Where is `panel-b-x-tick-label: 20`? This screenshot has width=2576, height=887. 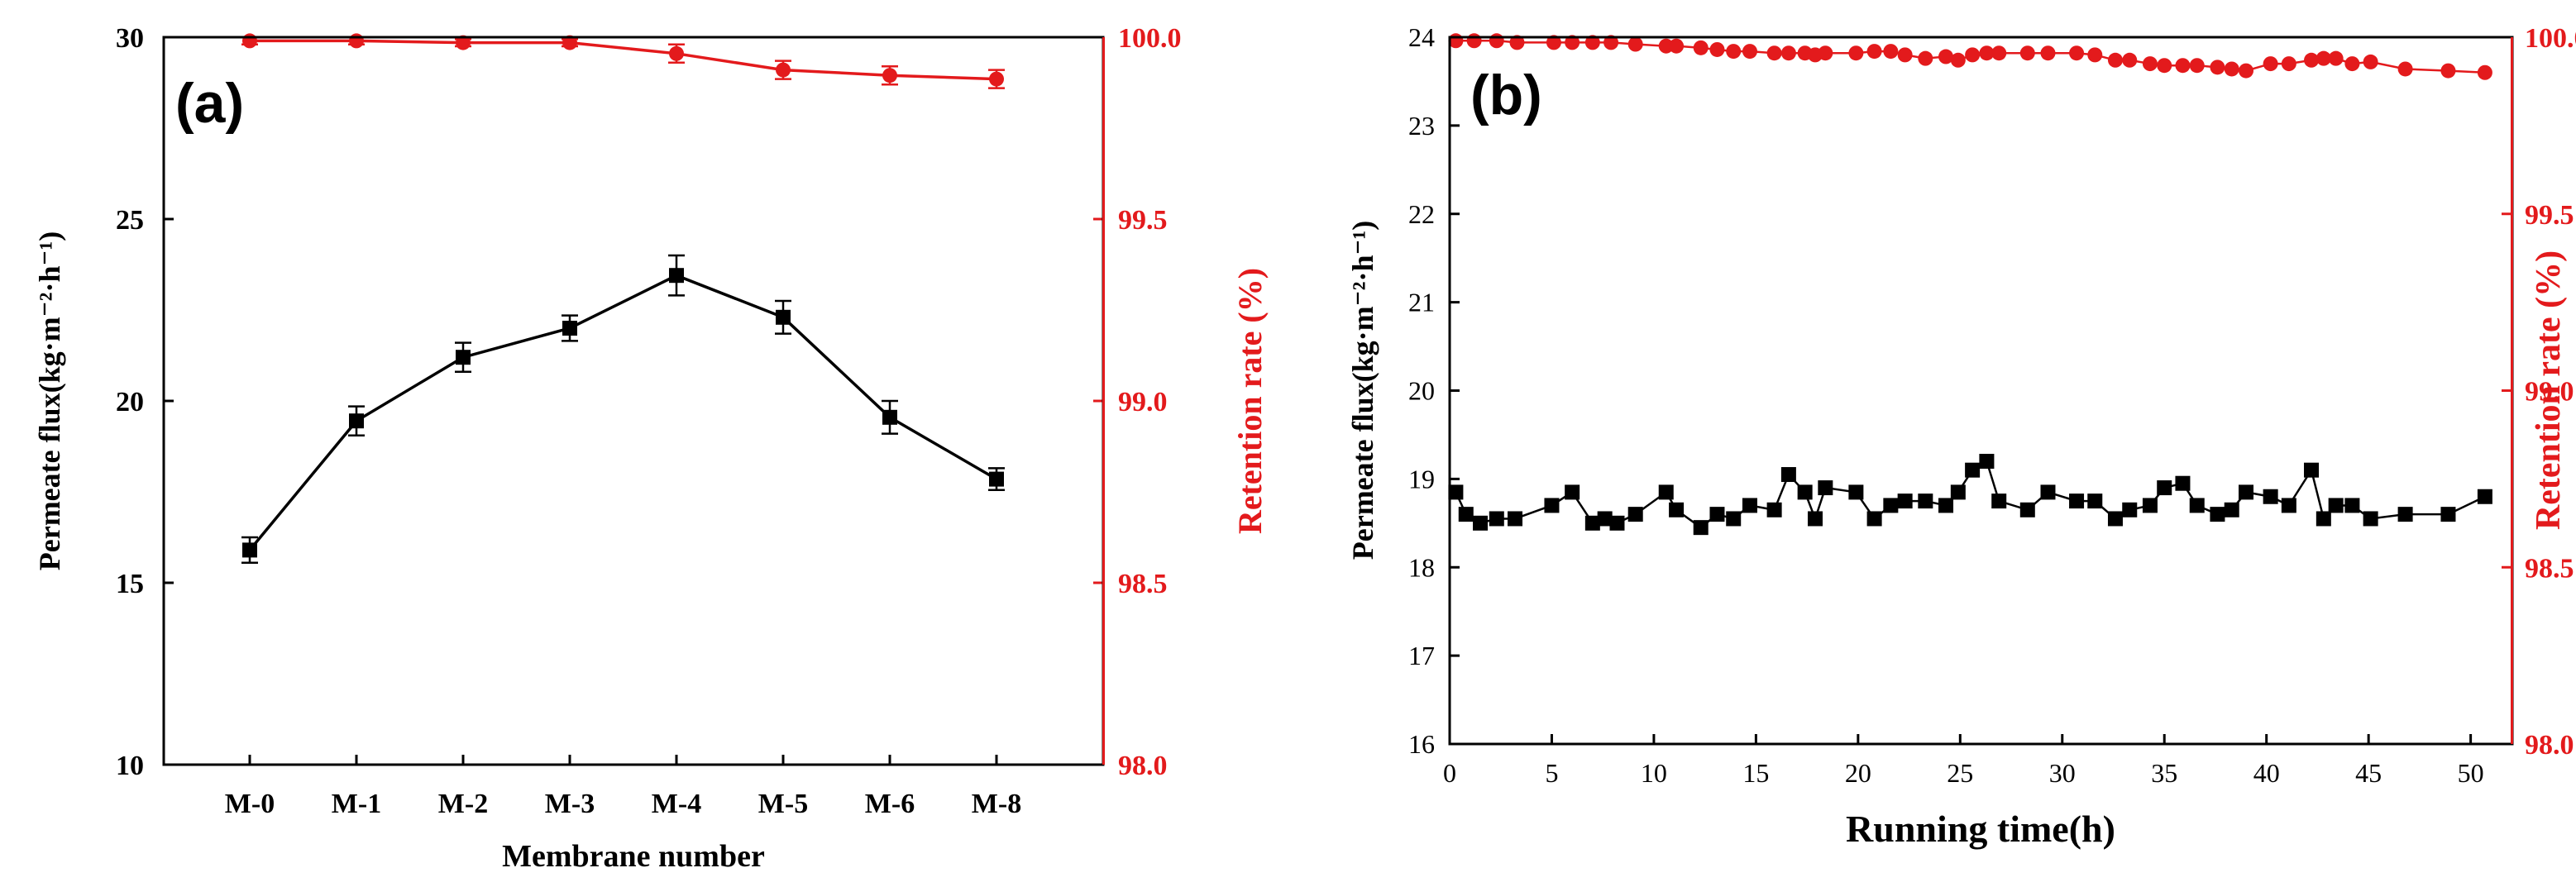
panel-b-x-tick-label: 20 is located at coordinates (1858, 773).